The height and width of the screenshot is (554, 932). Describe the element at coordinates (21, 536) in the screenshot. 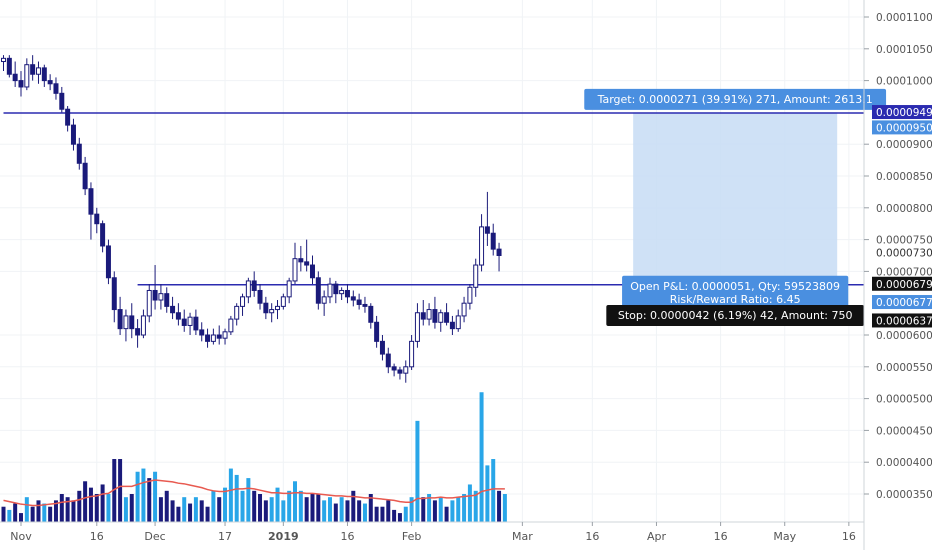

I see `x-axis-tick-label: Nov` at that location.